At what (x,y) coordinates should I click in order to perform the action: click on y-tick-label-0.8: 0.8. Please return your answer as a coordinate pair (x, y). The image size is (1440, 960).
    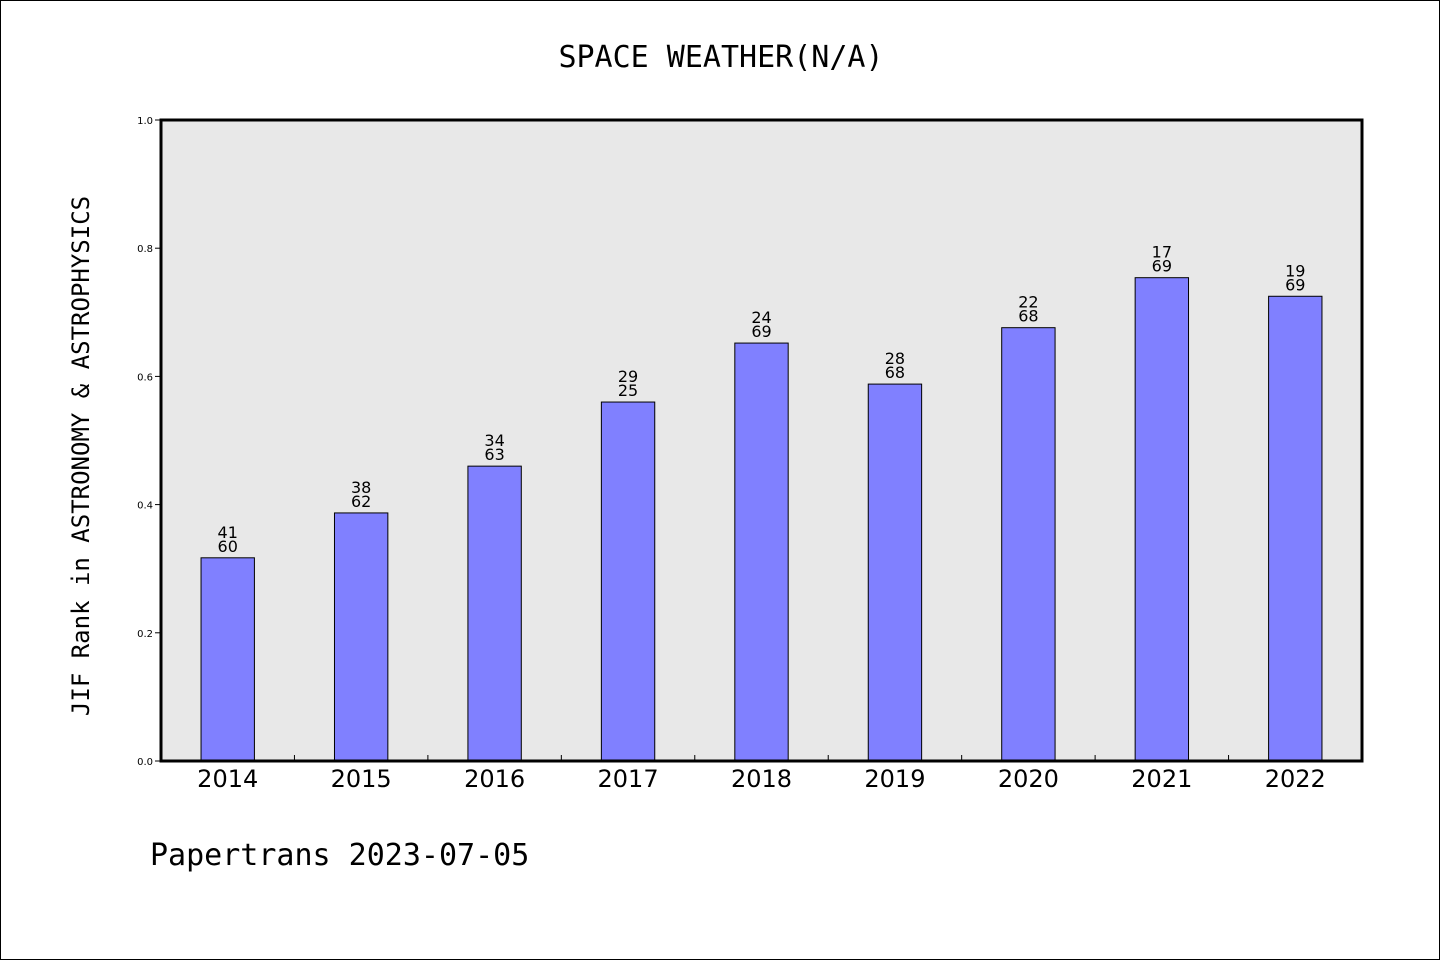
    Looking at the image, I should click on (145, 249).